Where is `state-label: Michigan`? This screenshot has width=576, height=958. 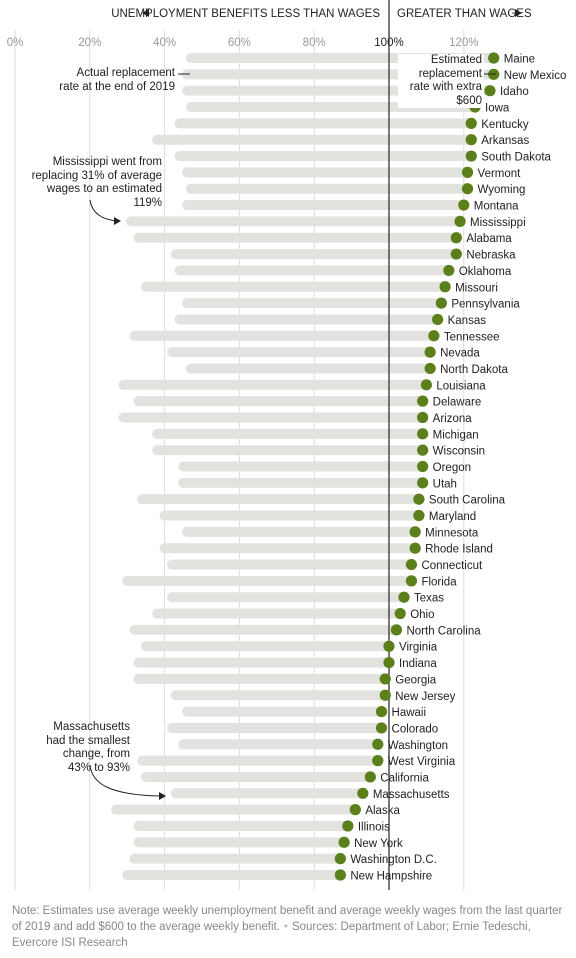 state-label: Michigan is located at coordinates (456, 435).